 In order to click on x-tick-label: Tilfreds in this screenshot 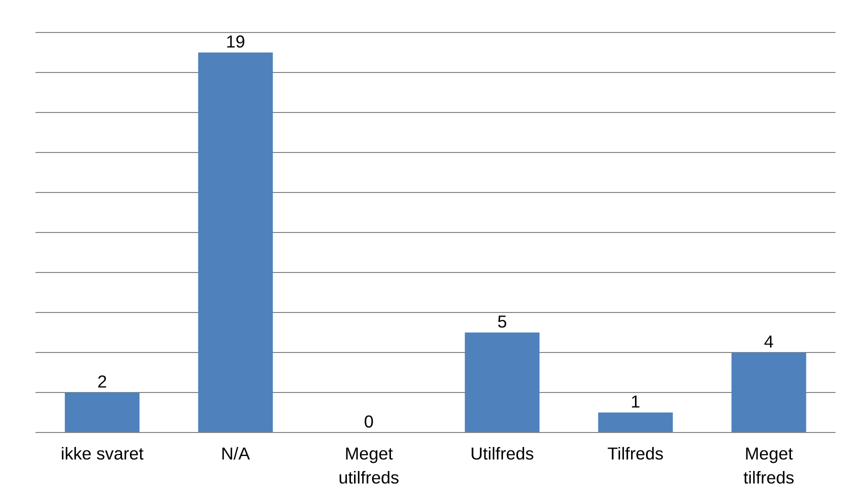, I will do `click(635, 454)`.